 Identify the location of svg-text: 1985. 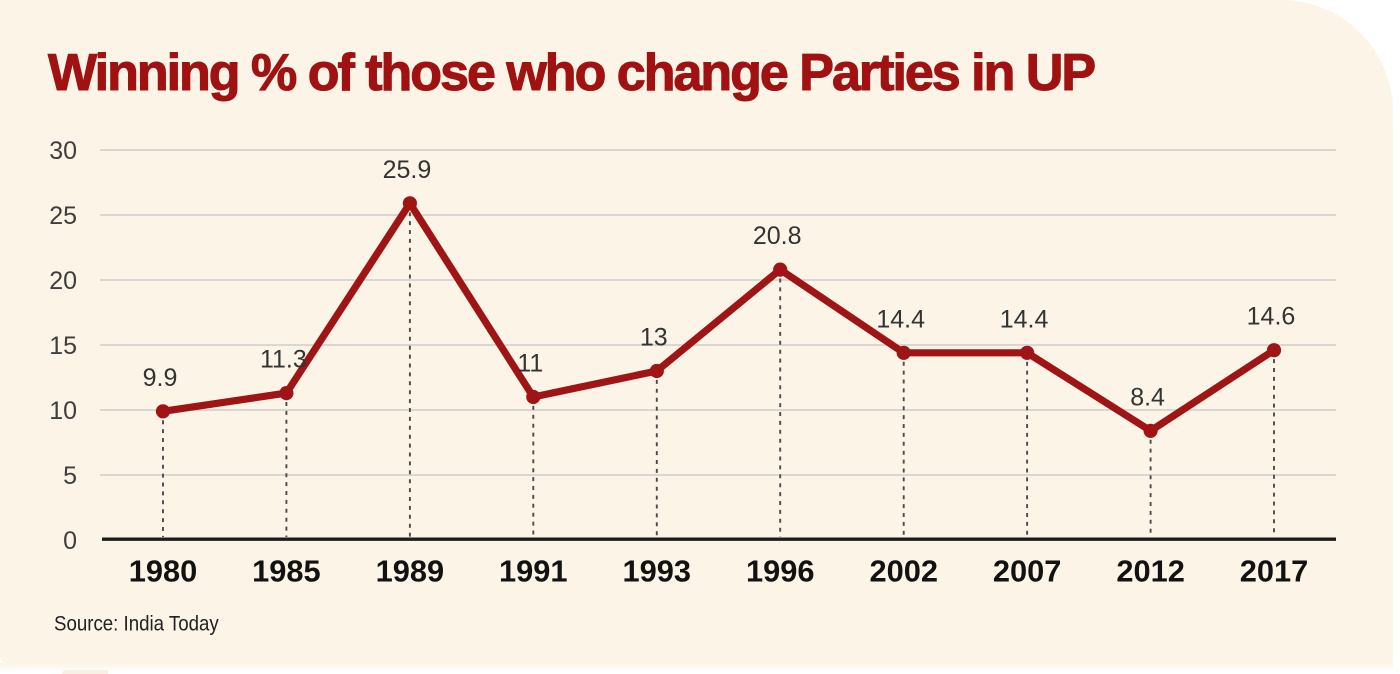
(286, 571).